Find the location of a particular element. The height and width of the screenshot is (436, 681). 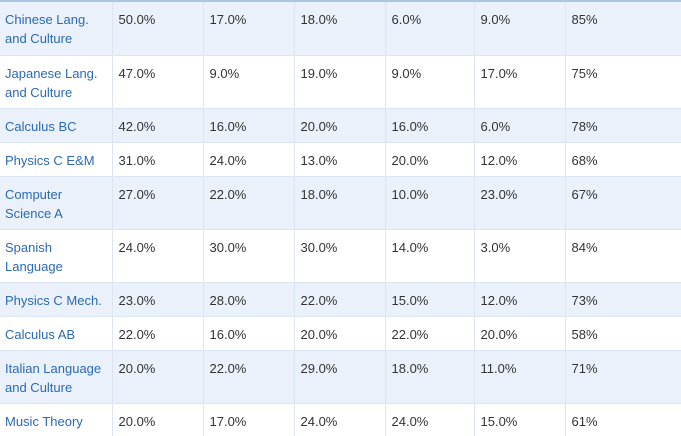

pass-rate: 61% is located at coordinates (623, 419).